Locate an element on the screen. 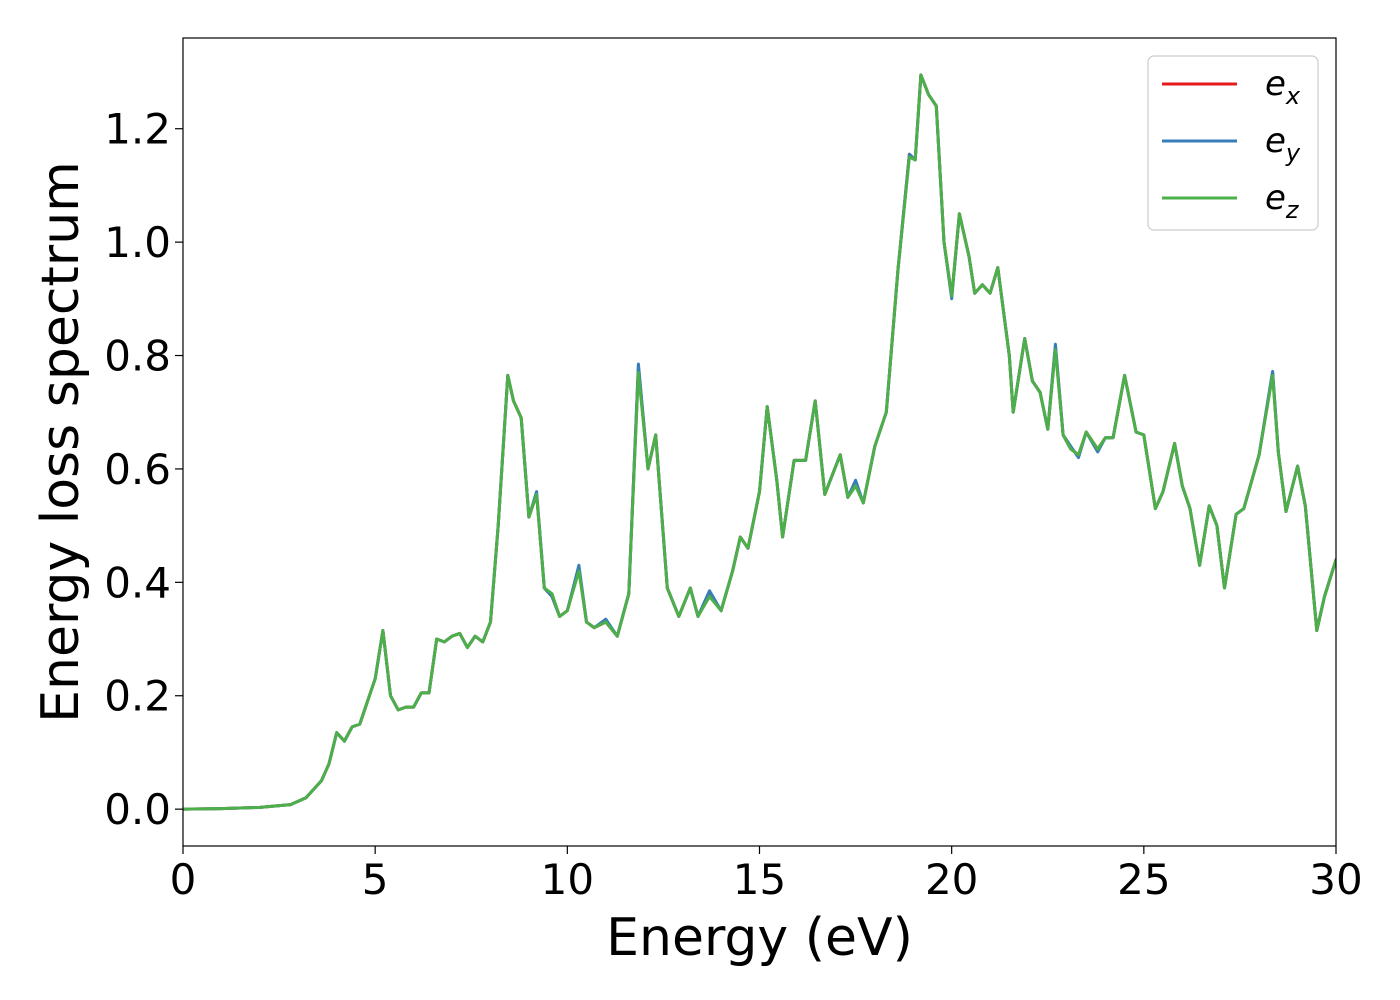  y-axis-ticks: 0.0 0.2 0.4 0.6 0.8 1.0 1.2 is located at coordinates (143, 469).